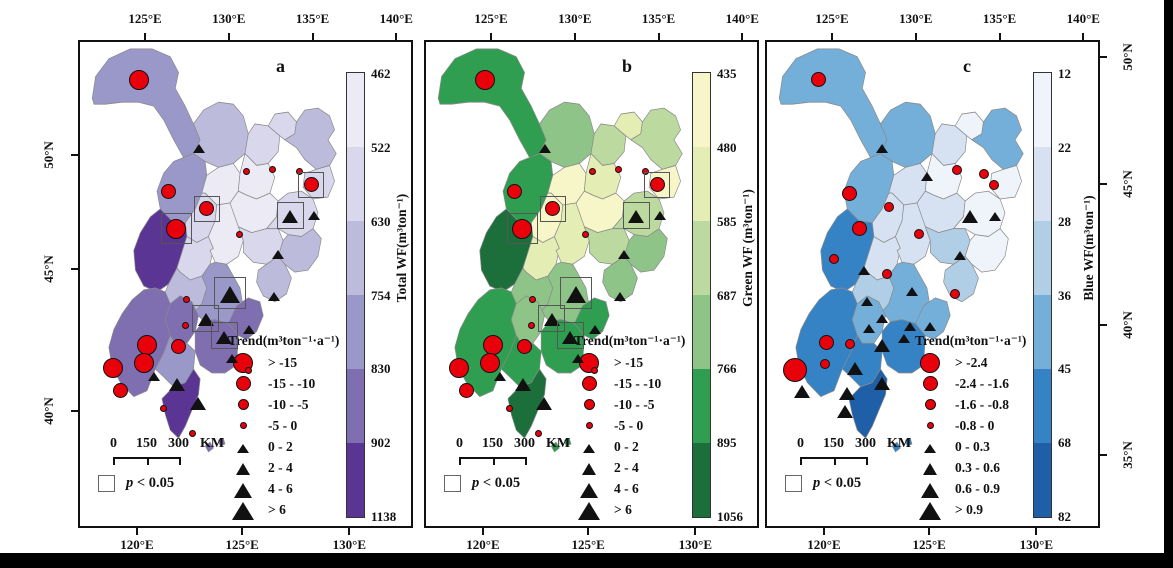 The width and height of the screenshot is (1173, 568). I want to click on legend-label: > -15, so click(629, 362).